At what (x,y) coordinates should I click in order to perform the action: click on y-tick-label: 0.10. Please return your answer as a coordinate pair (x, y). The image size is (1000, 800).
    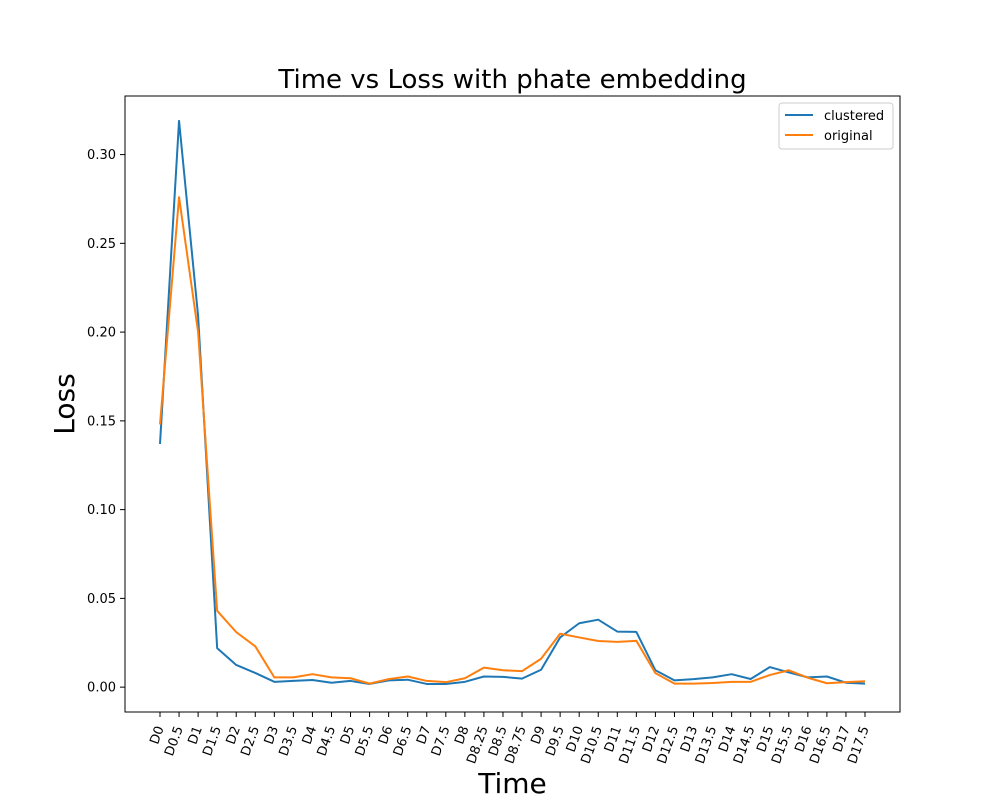
    Looking at the image, I should click on (101, 510).